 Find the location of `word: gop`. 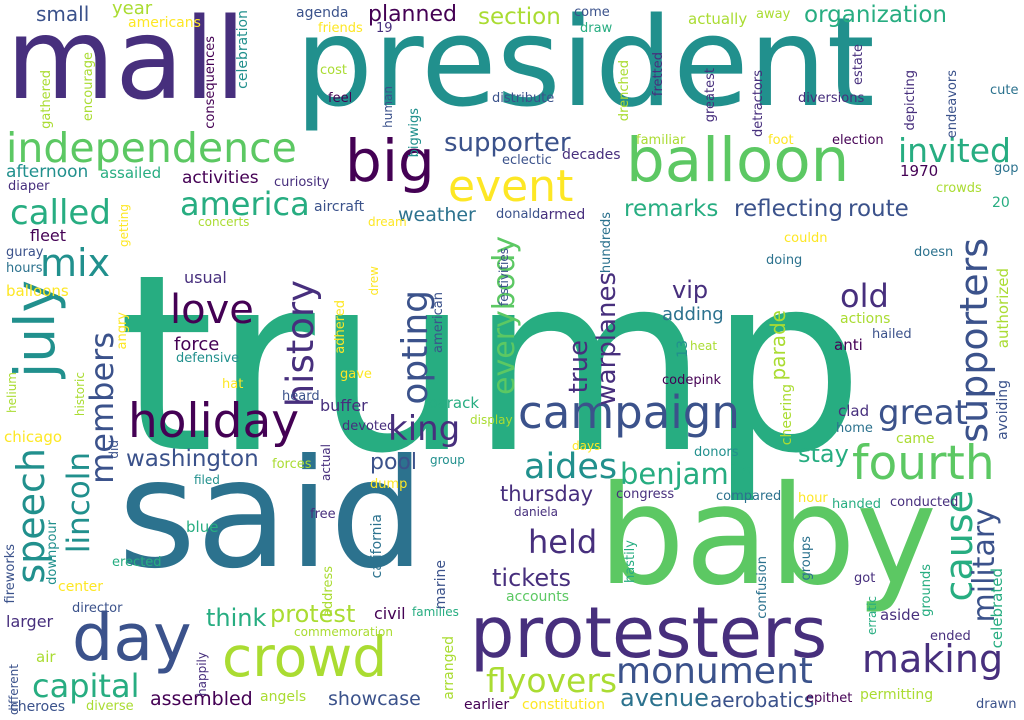

word: gop is located at coordinates (1006, 168).